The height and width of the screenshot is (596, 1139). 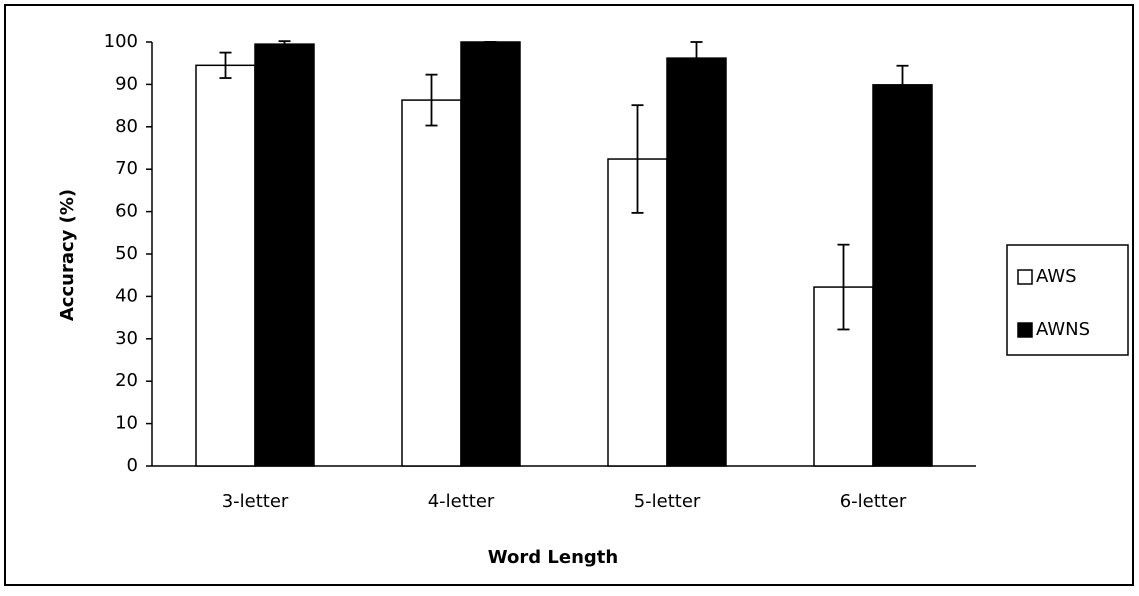 I want to click on y-tick-label: 50, so click(x=126, y=253).